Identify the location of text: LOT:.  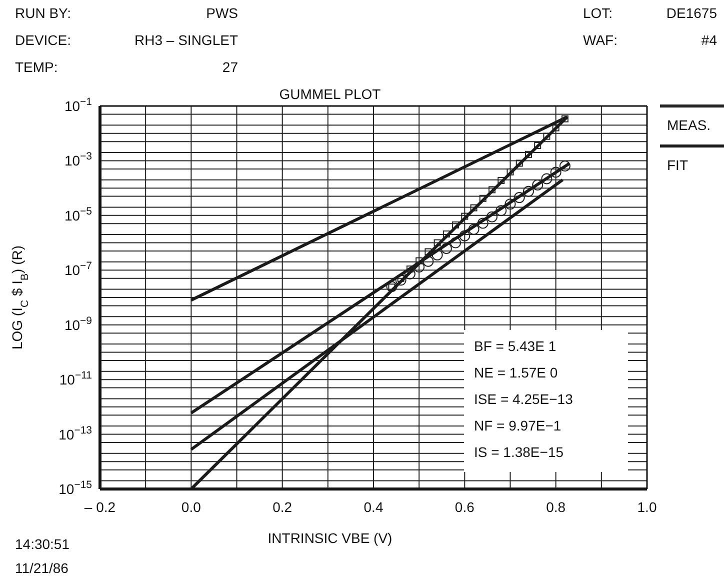
(598, 13).